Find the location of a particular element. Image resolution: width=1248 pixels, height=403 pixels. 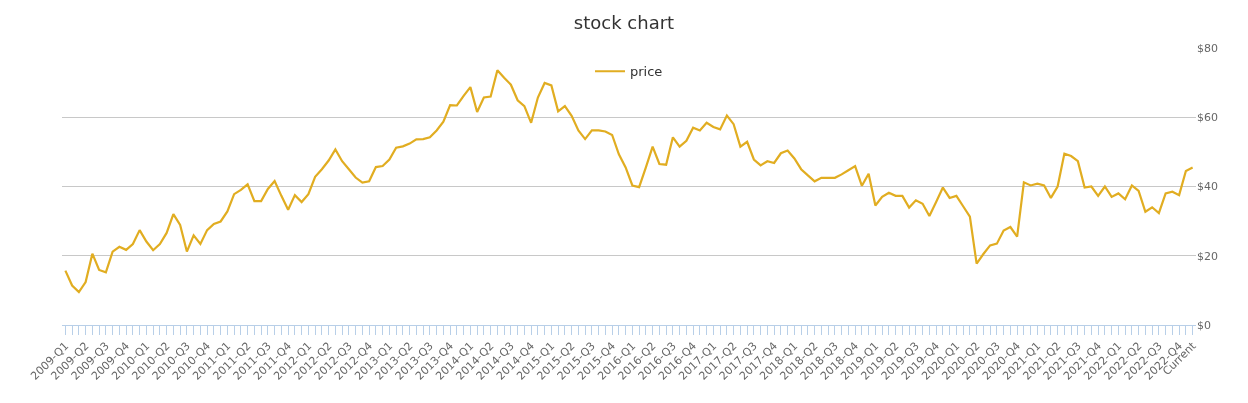

y-tick-label: $20 is located at coordinates (1207, 256).